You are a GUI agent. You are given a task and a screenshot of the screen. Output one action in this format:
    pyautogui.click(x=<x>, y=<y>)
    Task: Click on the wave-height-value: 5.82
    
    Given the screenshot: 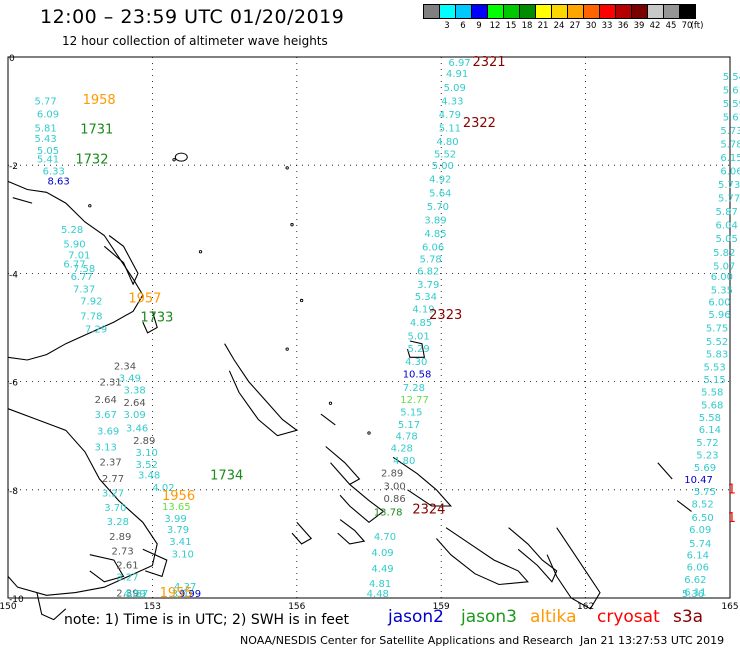 What is the action you would take?
    pyautogui.click(x=724, y=253)
    